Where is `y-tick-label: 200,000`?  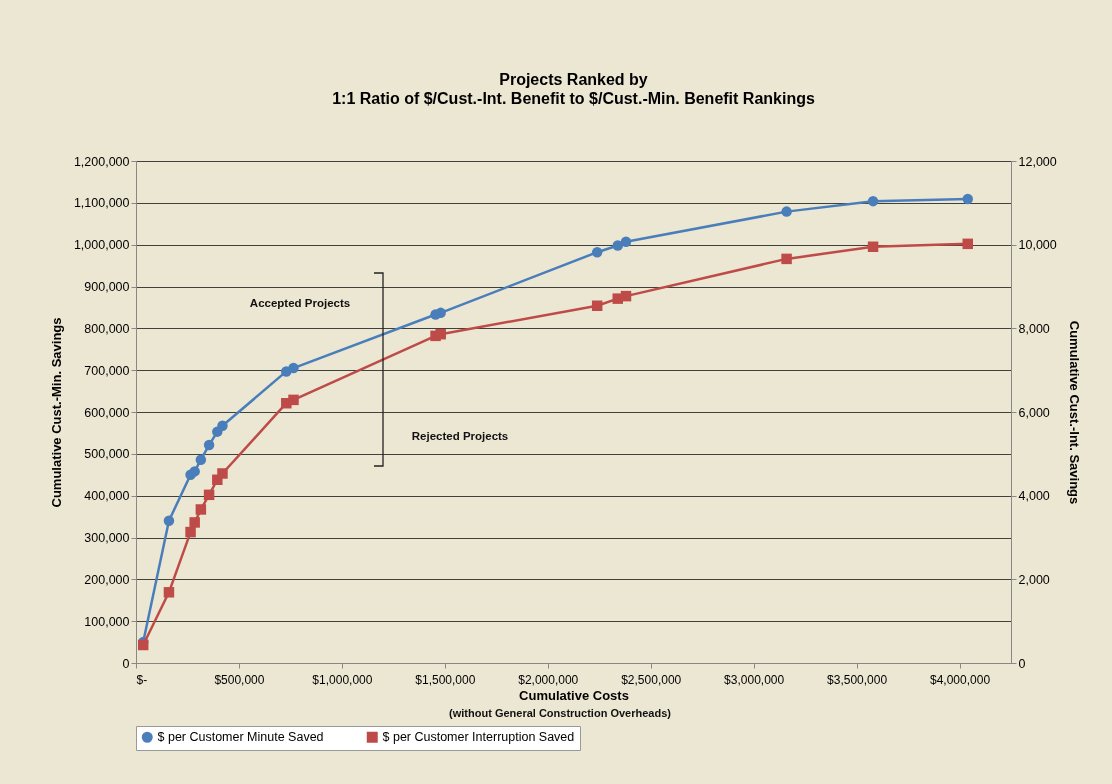
y-tick-label: 200,000 is located at coordinates (107, 579).